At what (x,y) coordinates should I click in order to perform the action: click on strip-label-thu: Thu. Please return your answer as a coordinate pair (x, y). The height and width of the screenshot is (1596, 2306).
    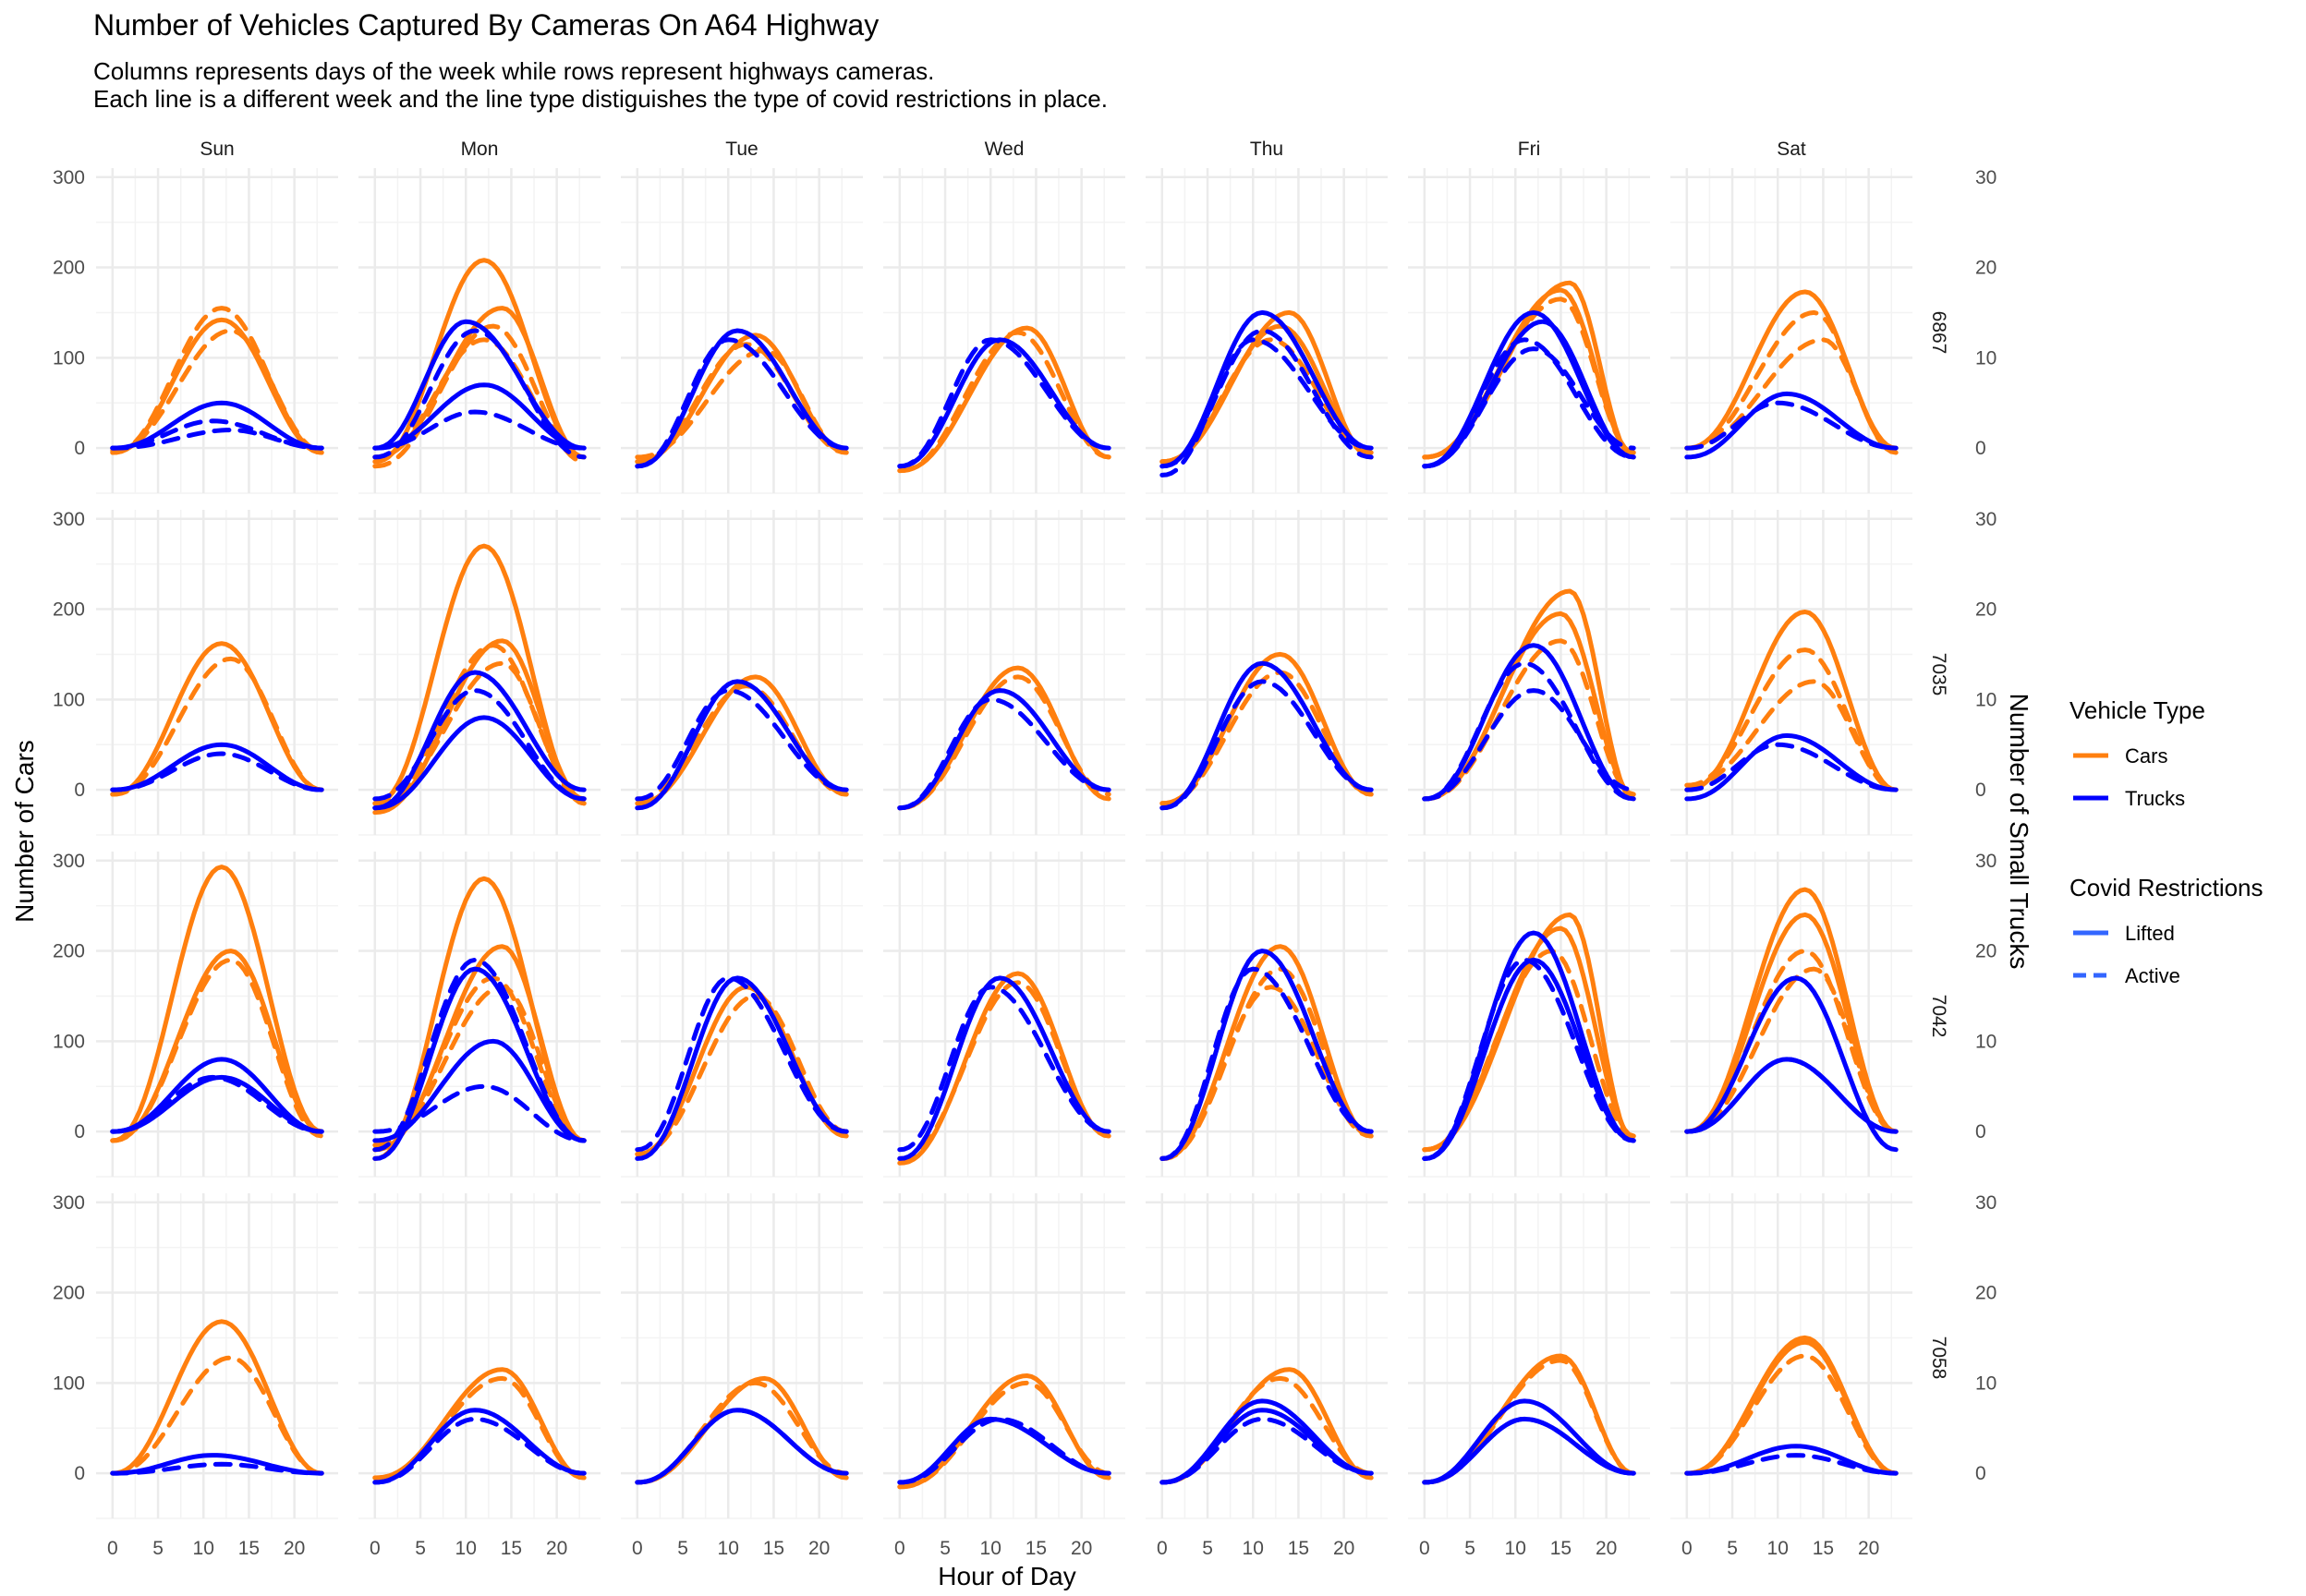
    Looking at the image, I should click on (1266, 149).